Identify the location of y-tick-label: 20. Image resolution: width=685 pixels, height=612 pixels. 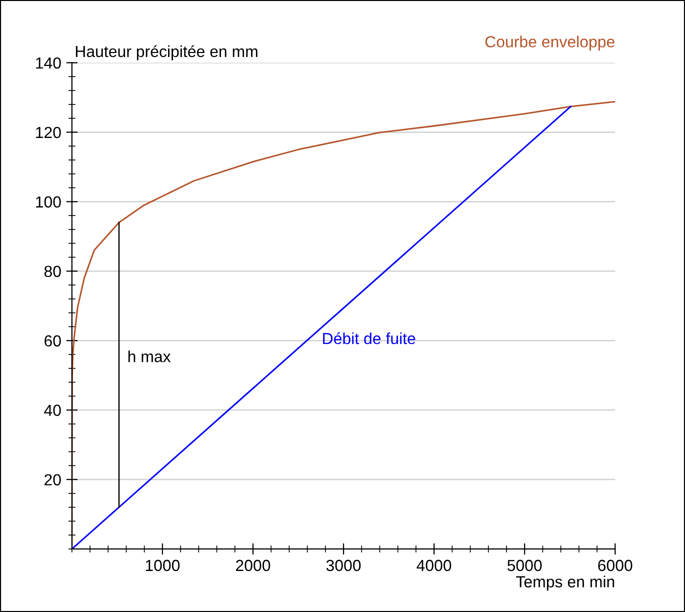
(52, 480).